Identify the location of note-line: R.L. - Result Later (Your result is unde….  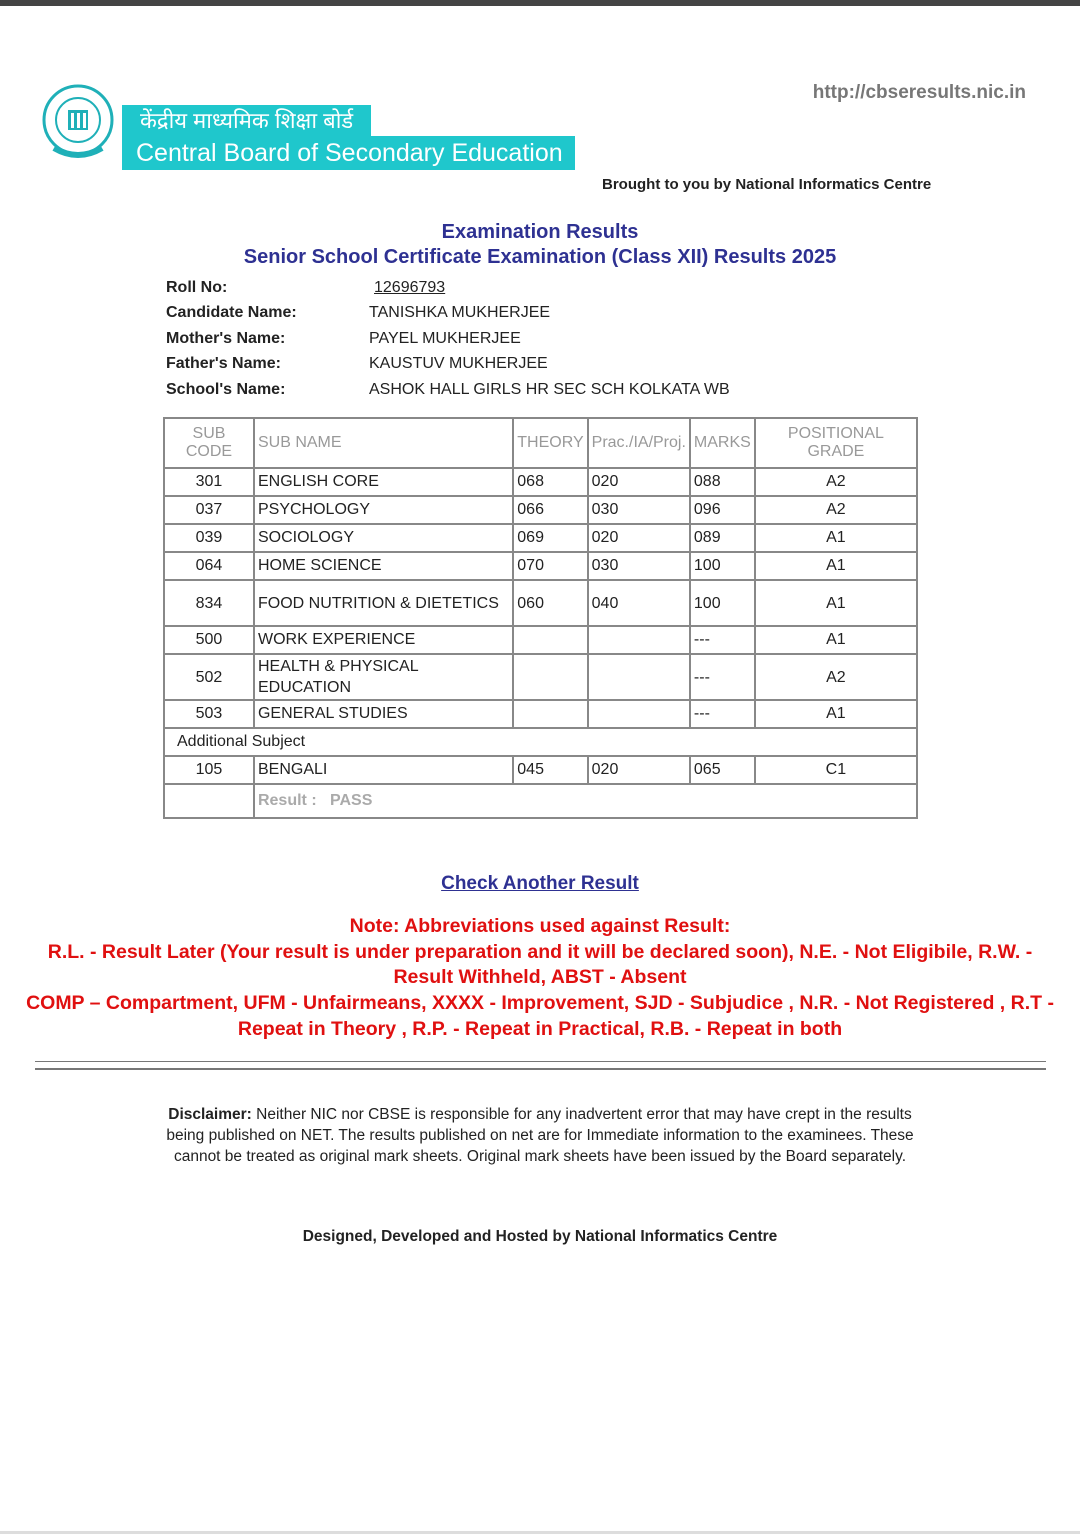
(540, 964).